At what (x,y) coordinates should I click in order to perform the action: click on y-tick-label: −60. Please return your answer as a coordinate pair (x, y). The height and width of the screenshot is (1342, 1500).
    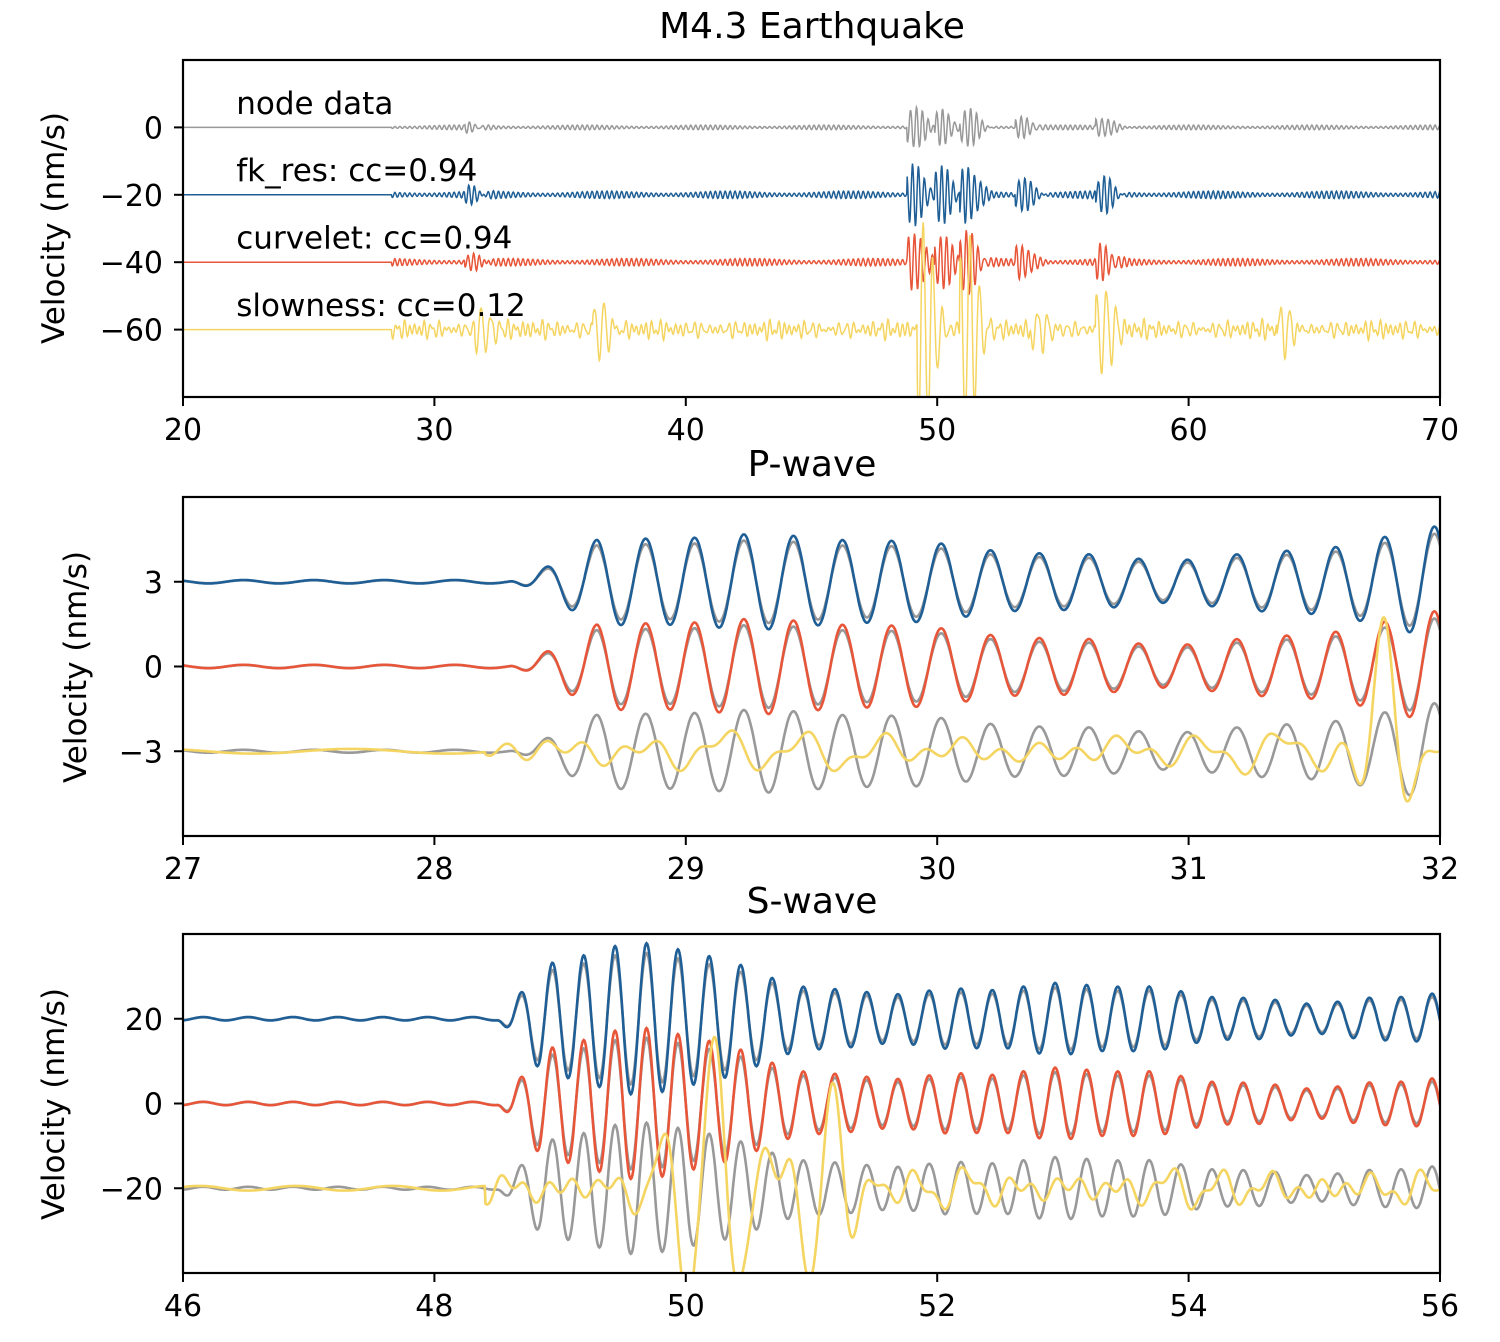
    Looking at the image, I should click on (131, 331).